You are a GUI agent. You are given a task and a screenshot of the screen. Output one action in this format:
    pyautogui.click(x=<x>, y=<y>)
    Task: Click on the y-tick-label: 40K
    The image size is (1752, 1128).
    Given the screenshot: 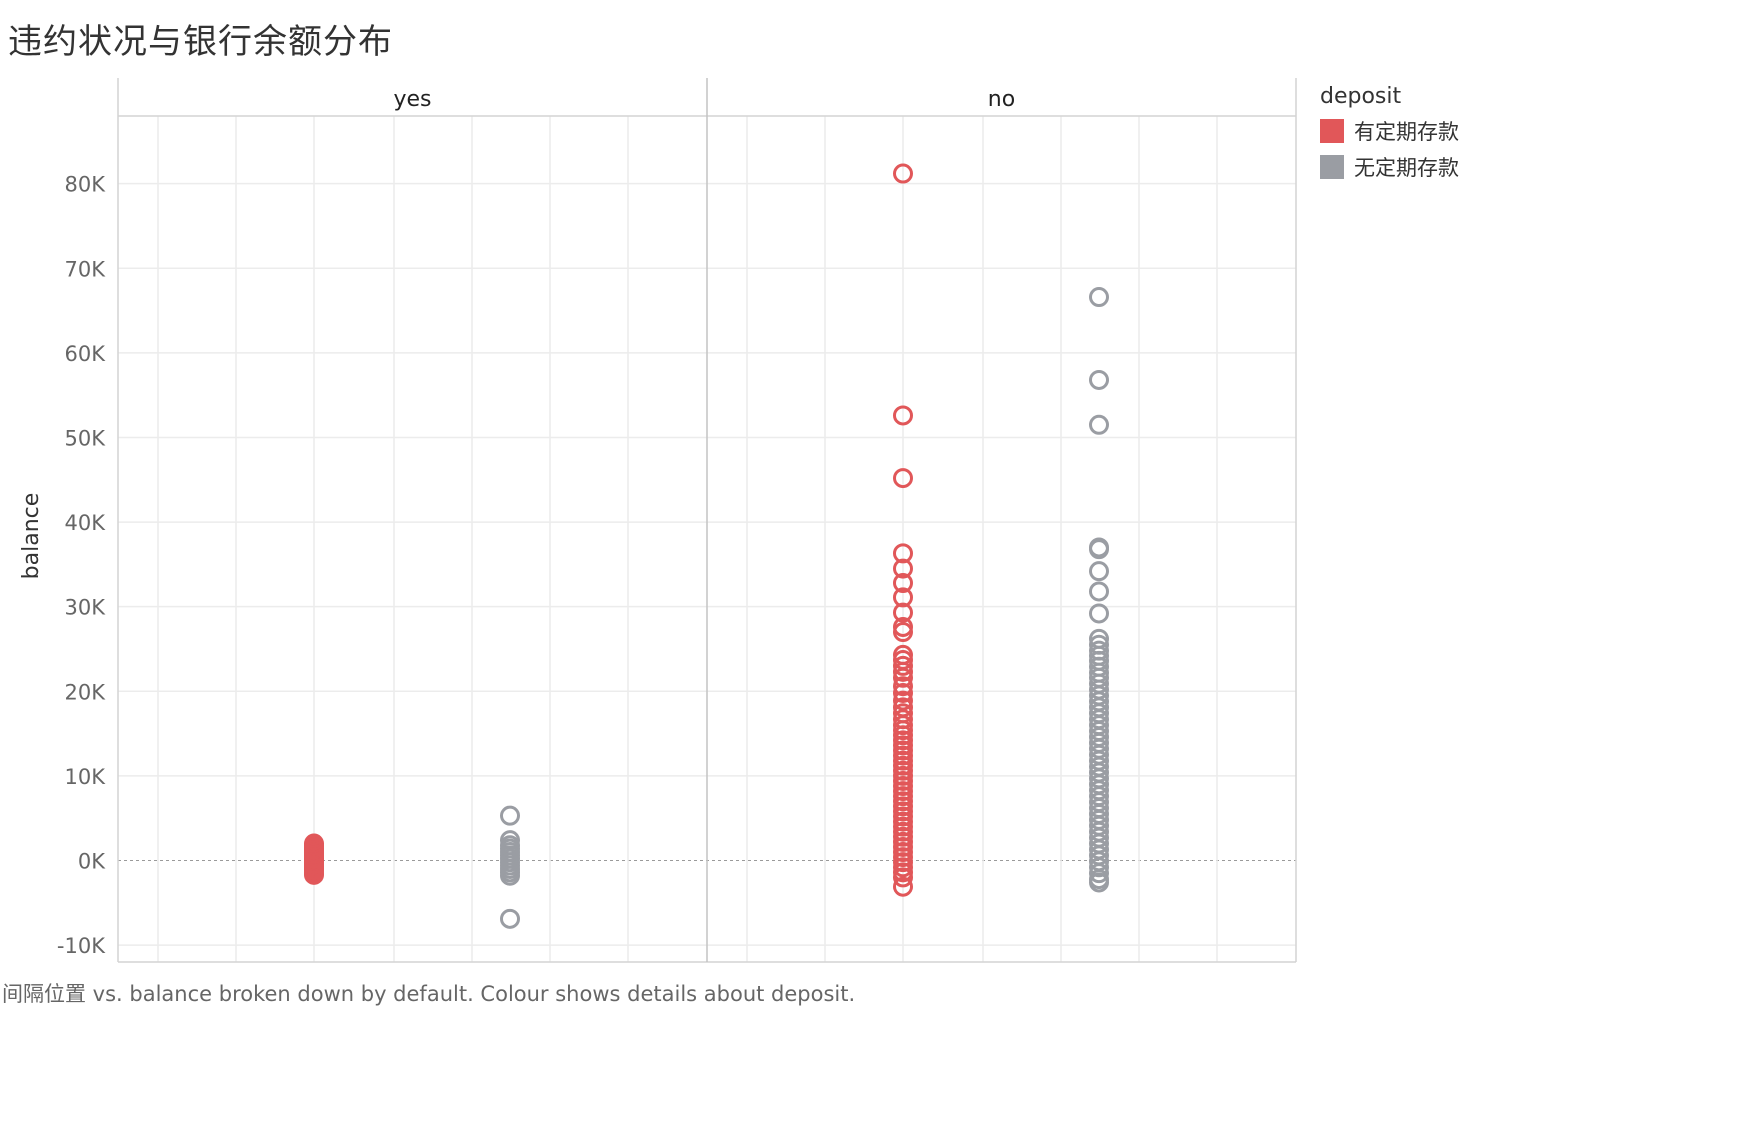 What is the action you would take?
    pyautogui.click(x=86, y=523)
    